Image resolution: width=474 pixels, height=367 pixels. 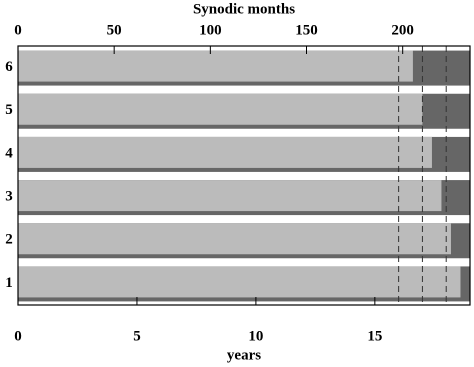 I want to click on x2-tick-label: 150, so click(x=306, y=30).